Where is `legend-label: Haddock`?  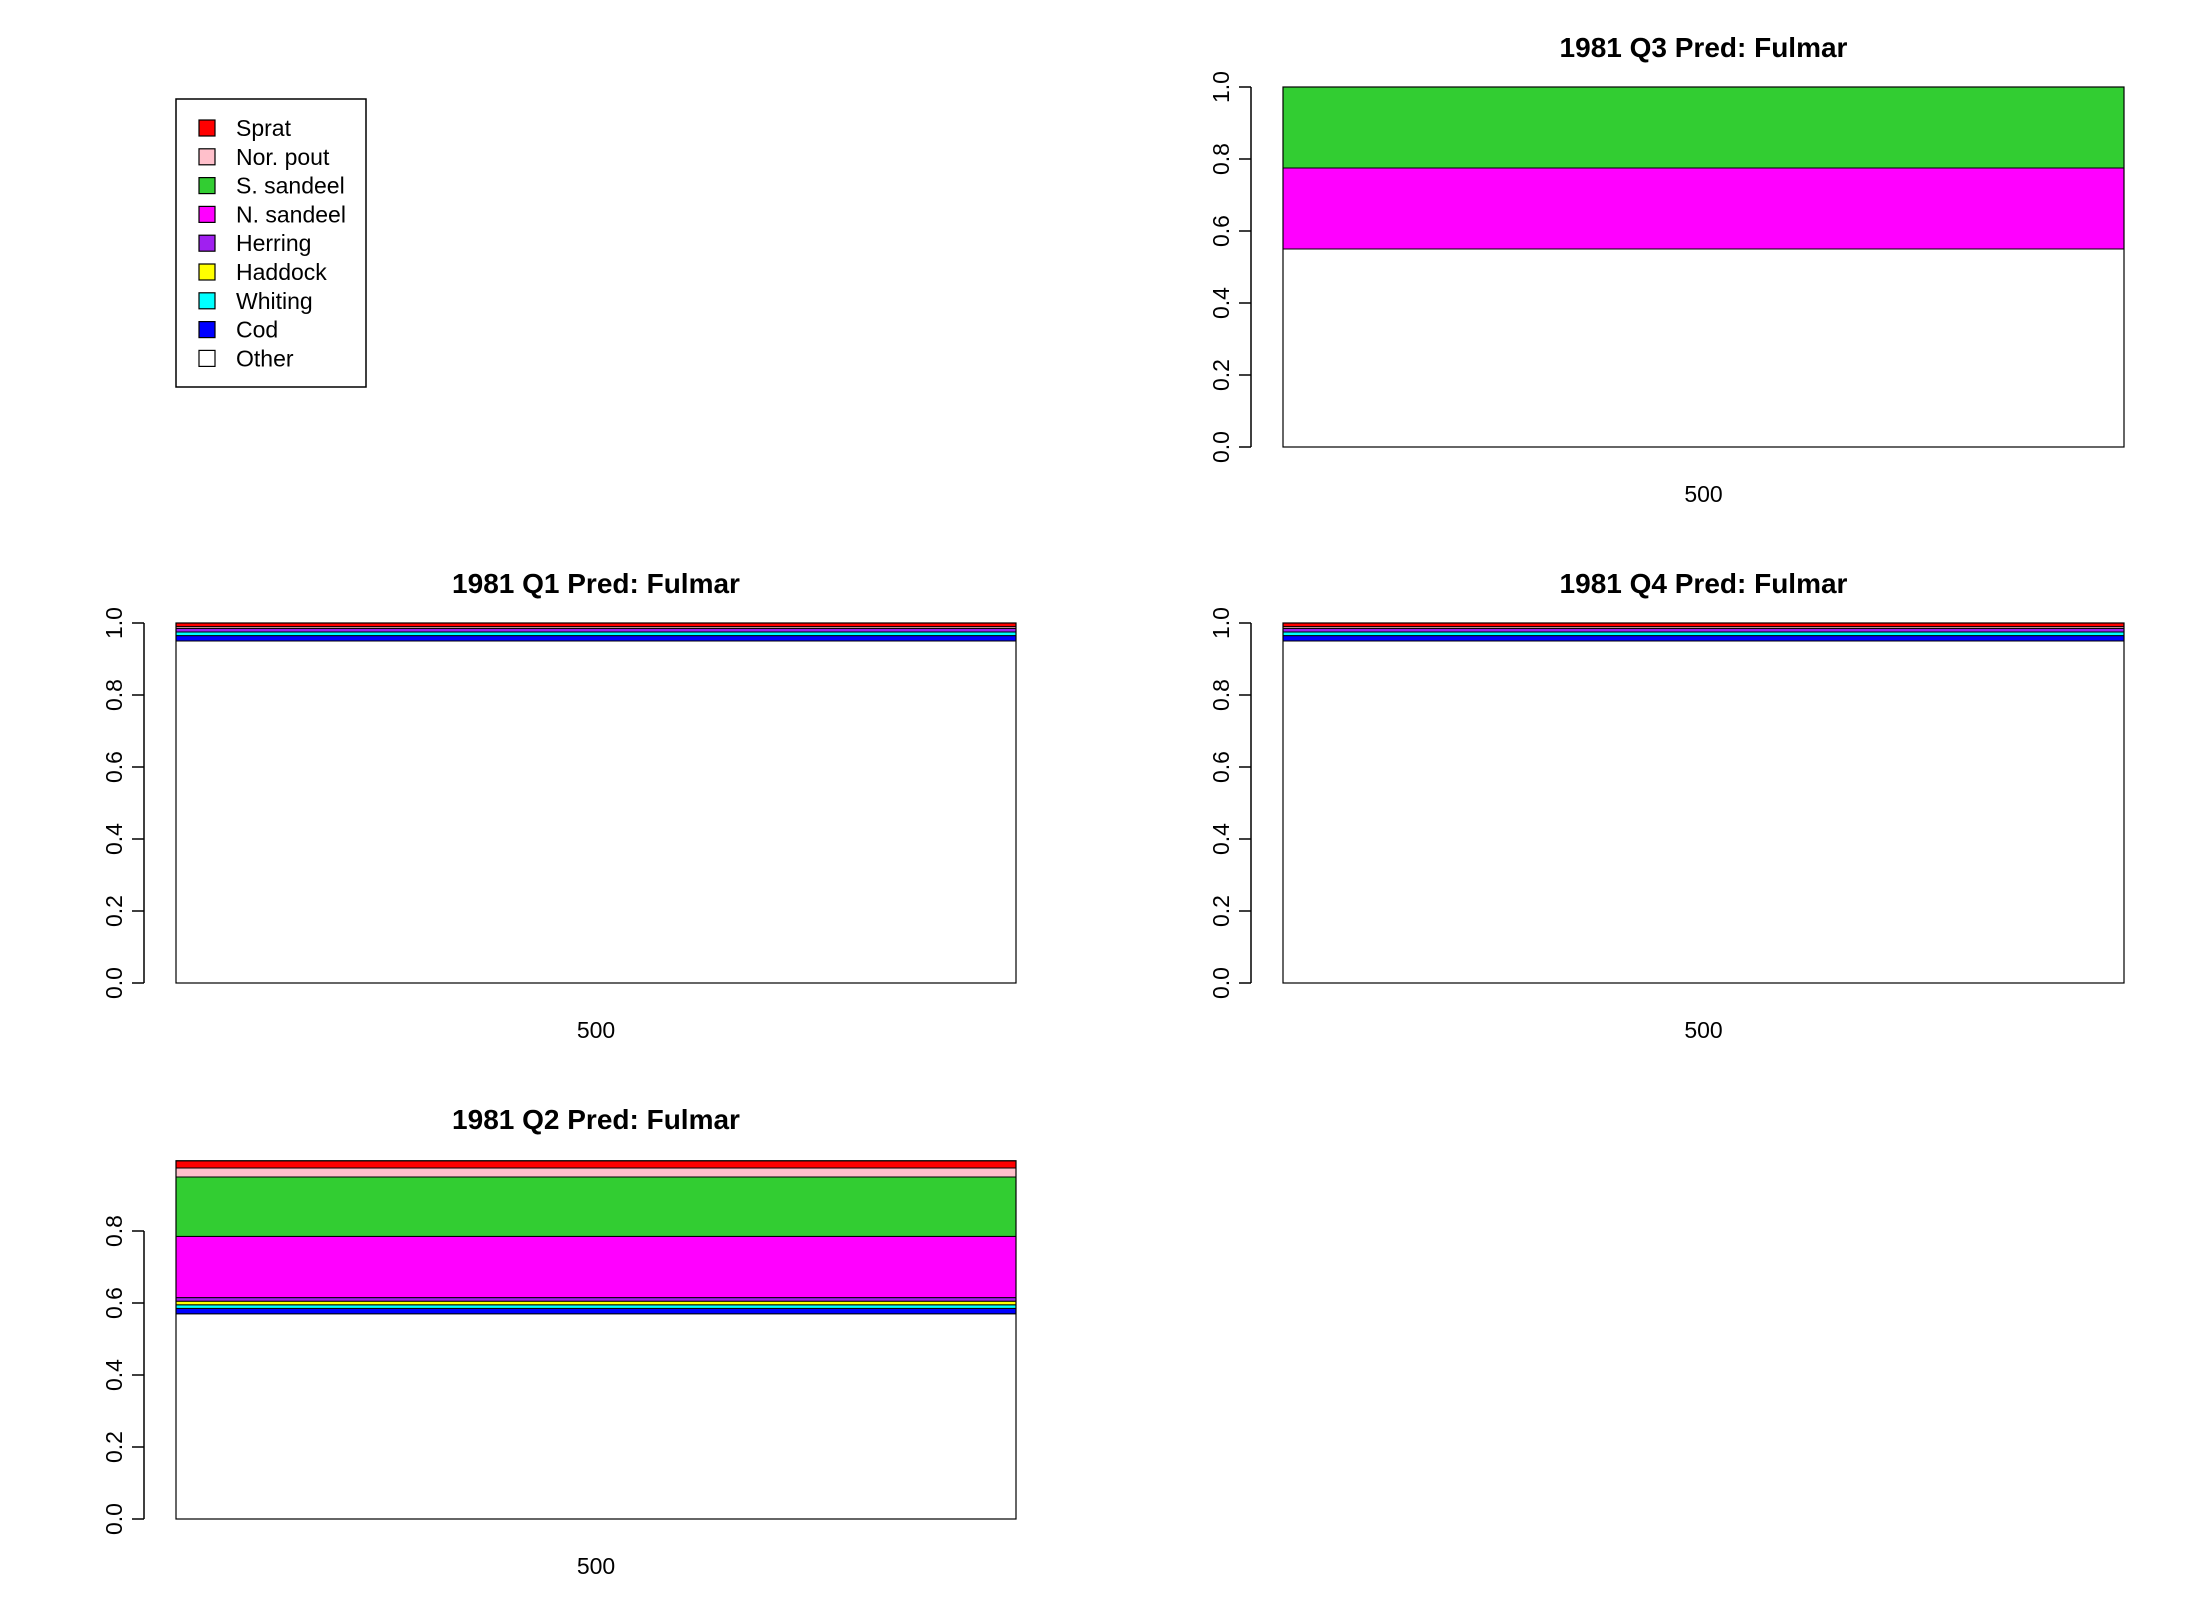
legend-label: Haddock is located at coordinates (281, 272).